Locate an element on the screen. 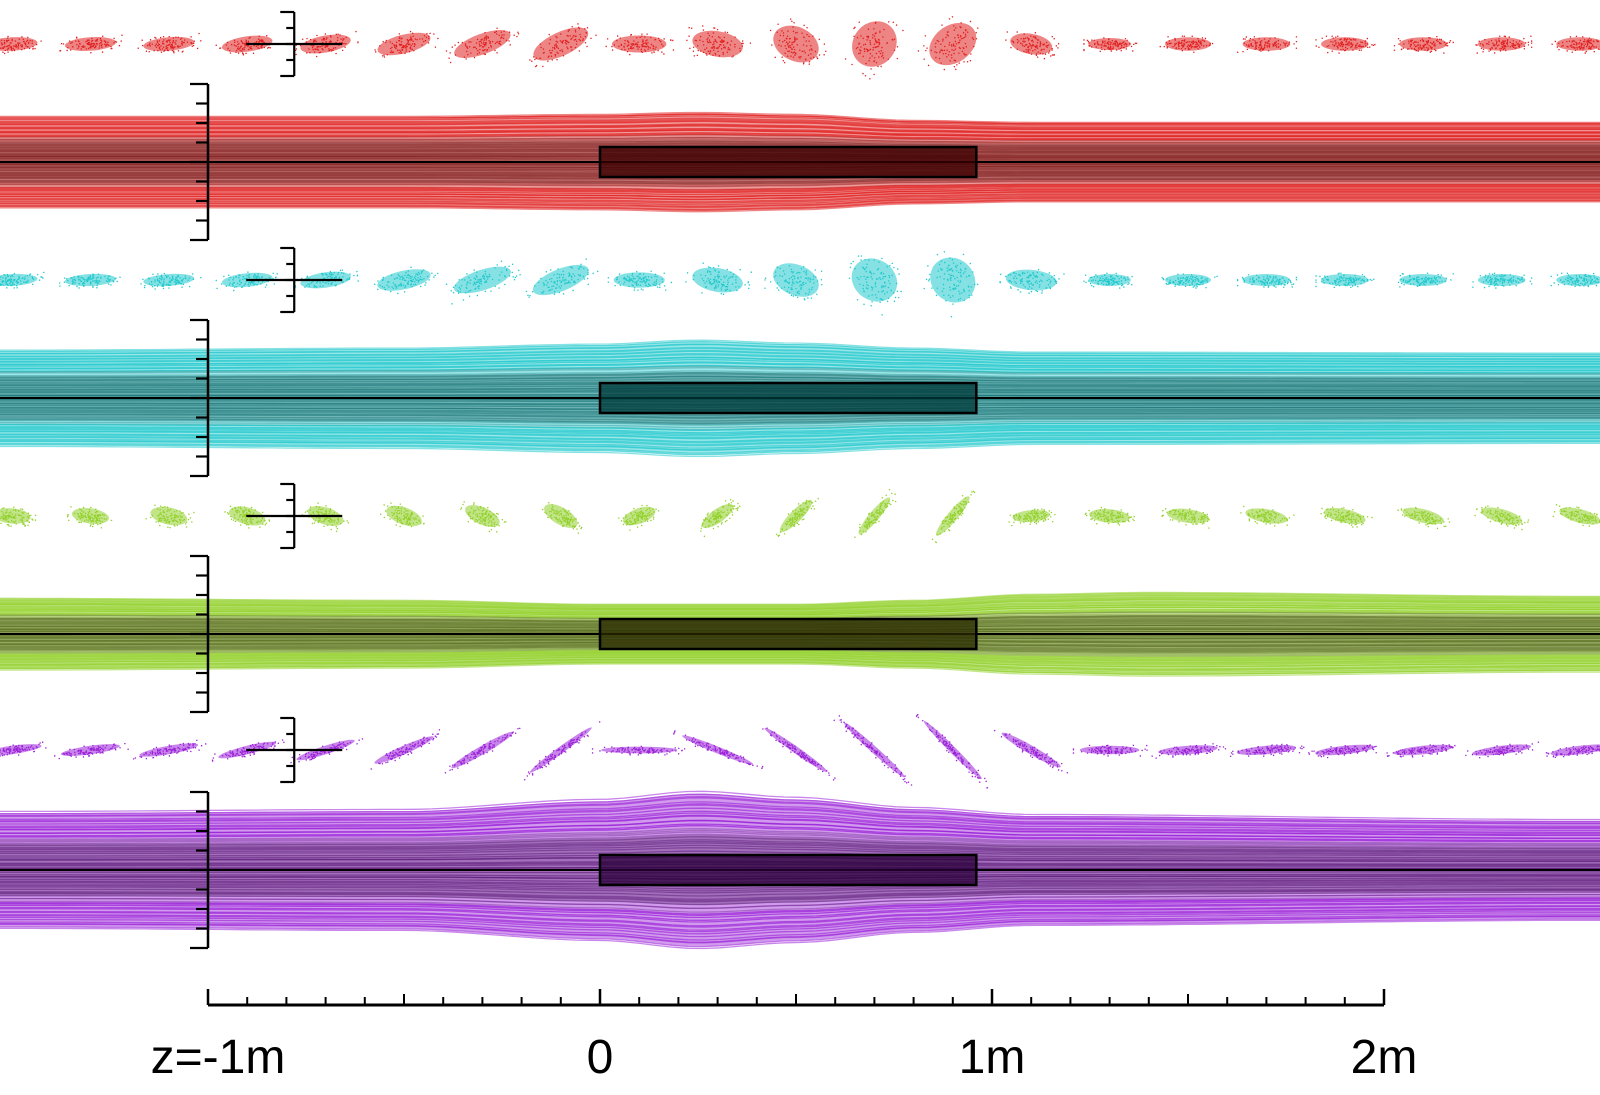 The image size is (1600, 1095). crosshair-marker is located at coordinates (294, 280).